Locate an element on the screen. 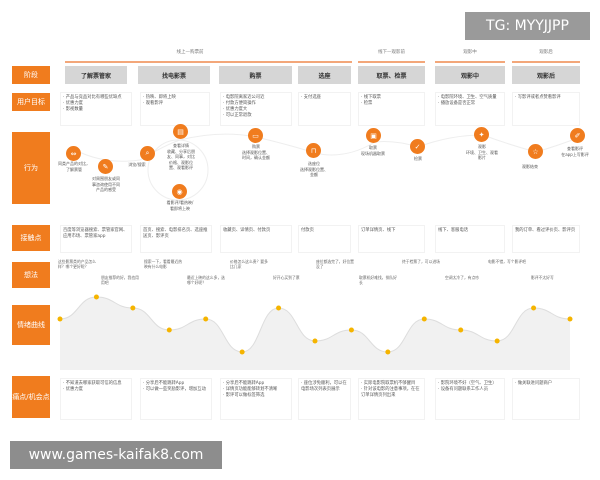 The height and width of the screenshot is (480, 600). check-icon: ✓ is located at coordinates (417, 146).